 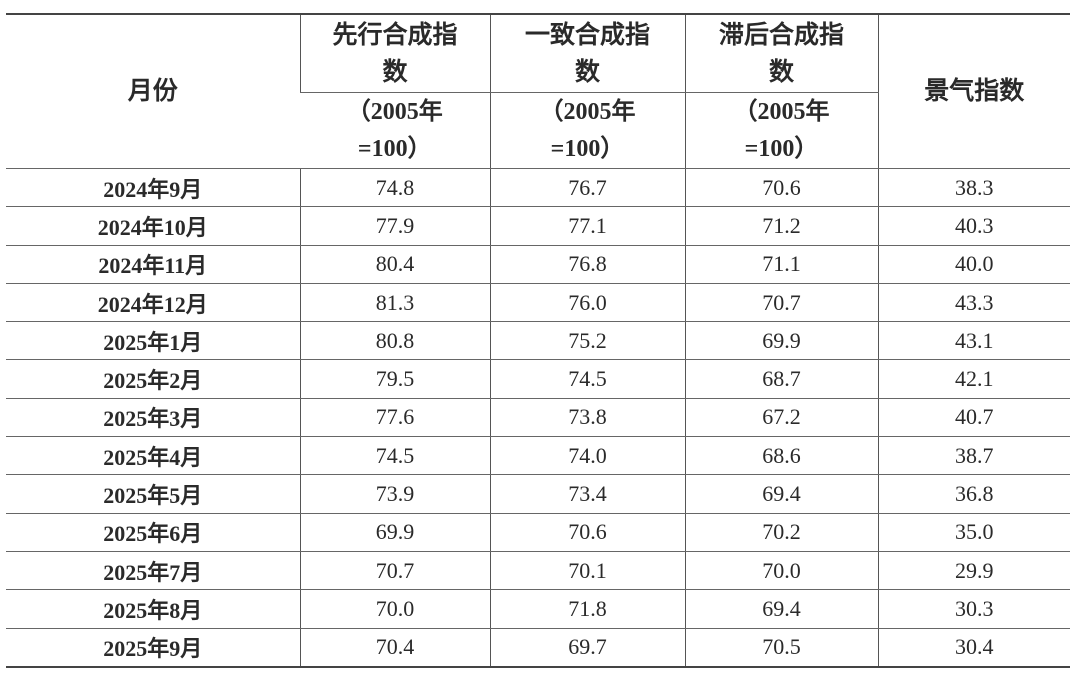 I want to click on cell-prosperity: 42.1, so click(x=973, y=379).